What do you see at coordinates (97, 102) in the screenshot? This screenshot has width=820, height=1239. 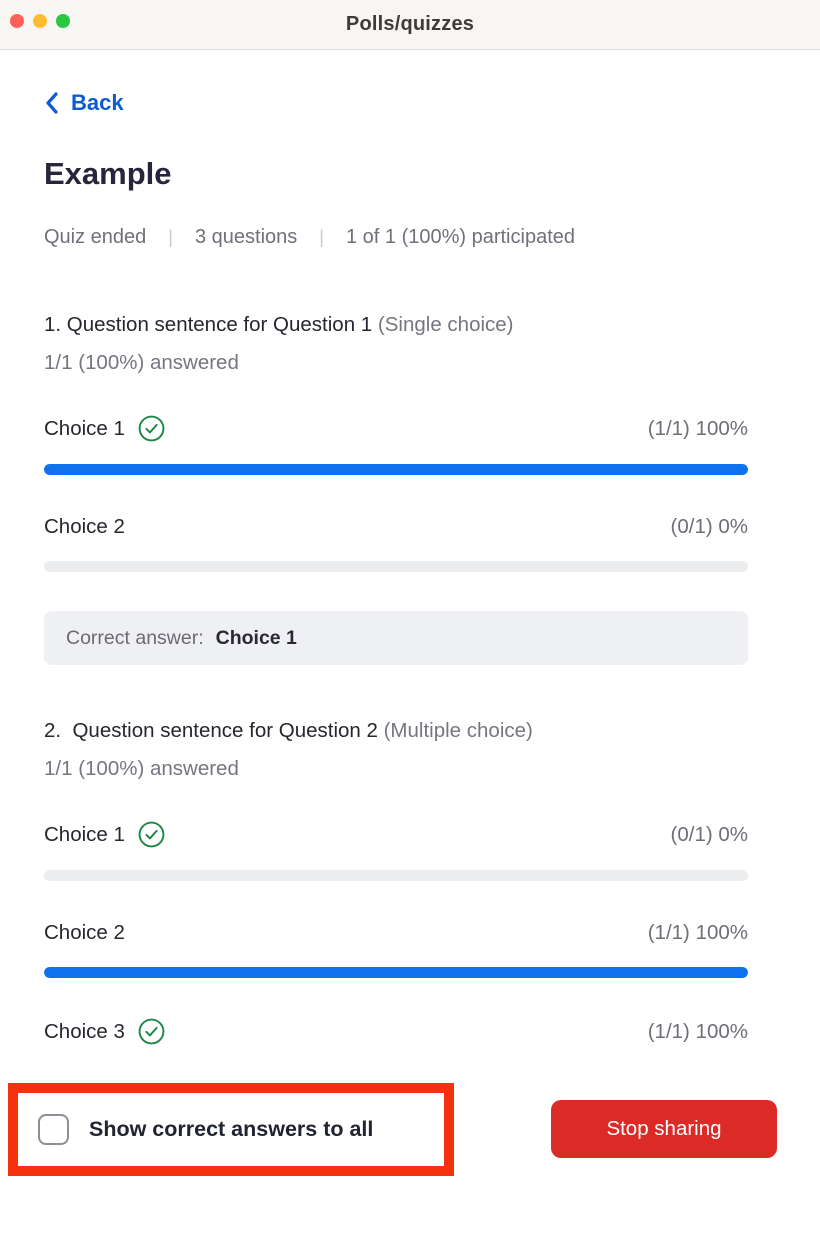 I see `back-button-label: Back` at bounding box center [97, 102].